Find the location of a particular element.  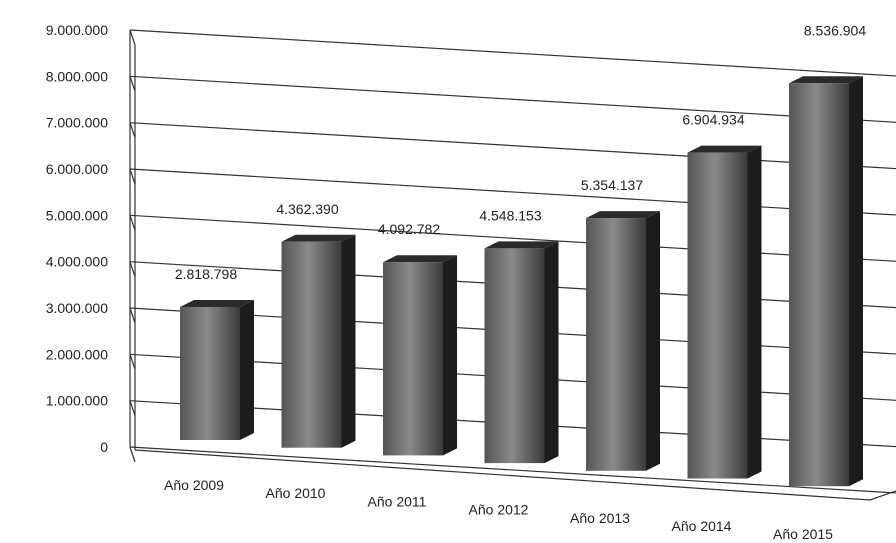

y-tick-label: 9.000.000 is located at coordinates (77, 30).